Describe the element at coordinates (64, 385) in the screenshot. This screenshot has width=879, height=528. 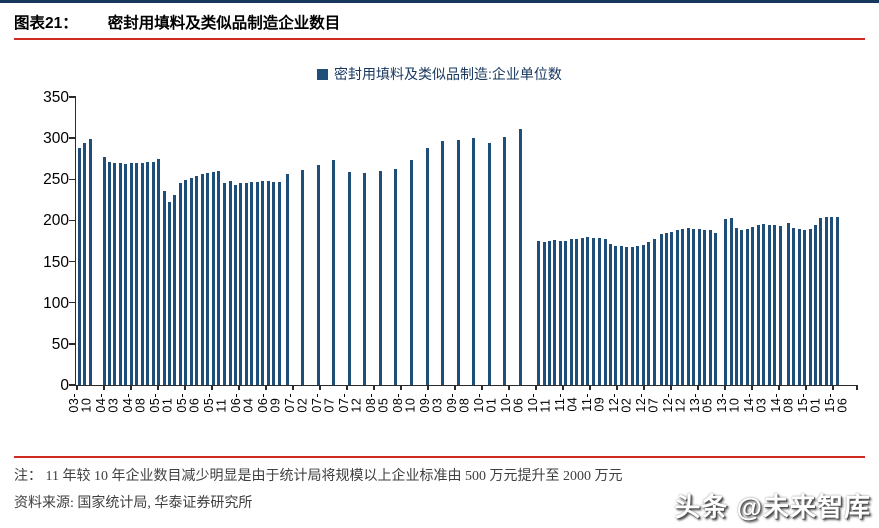
I see `y-axis-label: 0` at that location.